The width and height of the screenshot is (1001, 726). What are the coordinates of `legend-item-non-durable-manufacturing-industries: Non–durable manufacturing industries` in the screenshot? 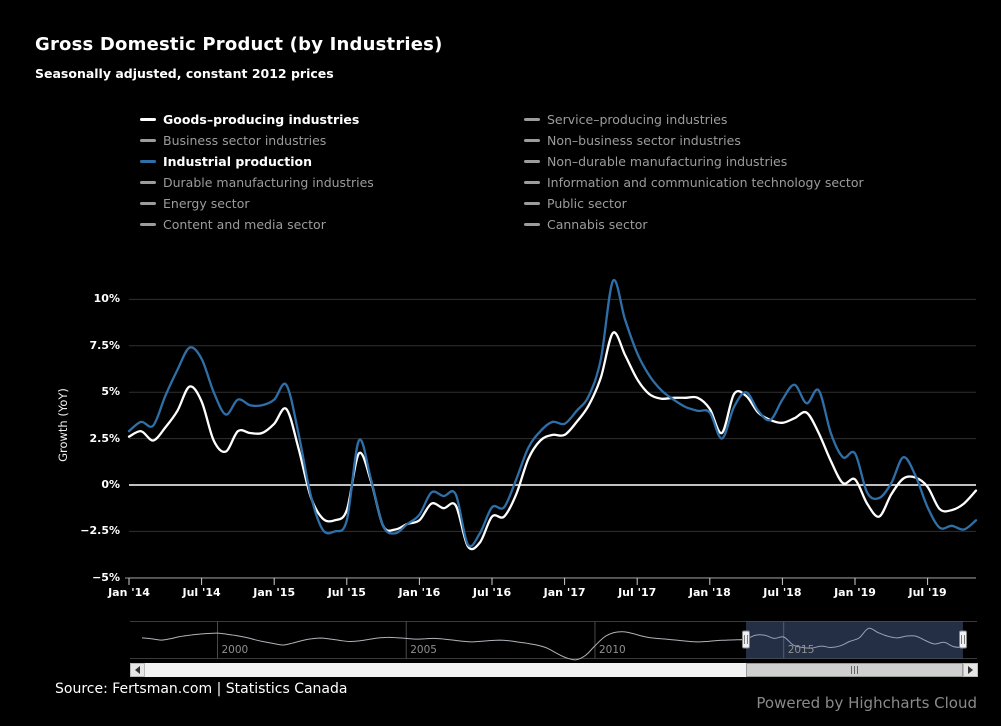 It's located at (694, 161).